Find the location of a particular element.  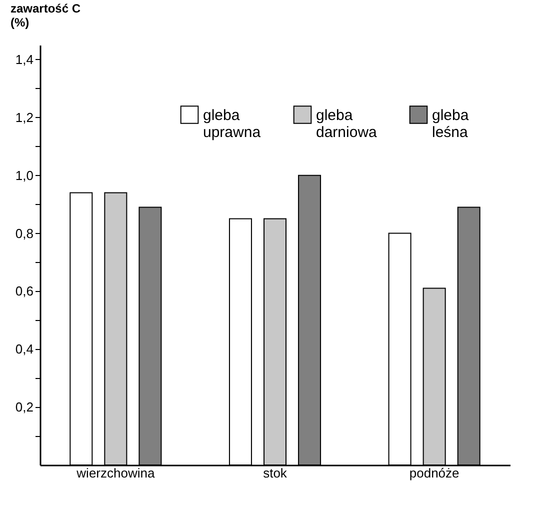

y-tick-label: 1,0 is located at coordinates (24, 175).